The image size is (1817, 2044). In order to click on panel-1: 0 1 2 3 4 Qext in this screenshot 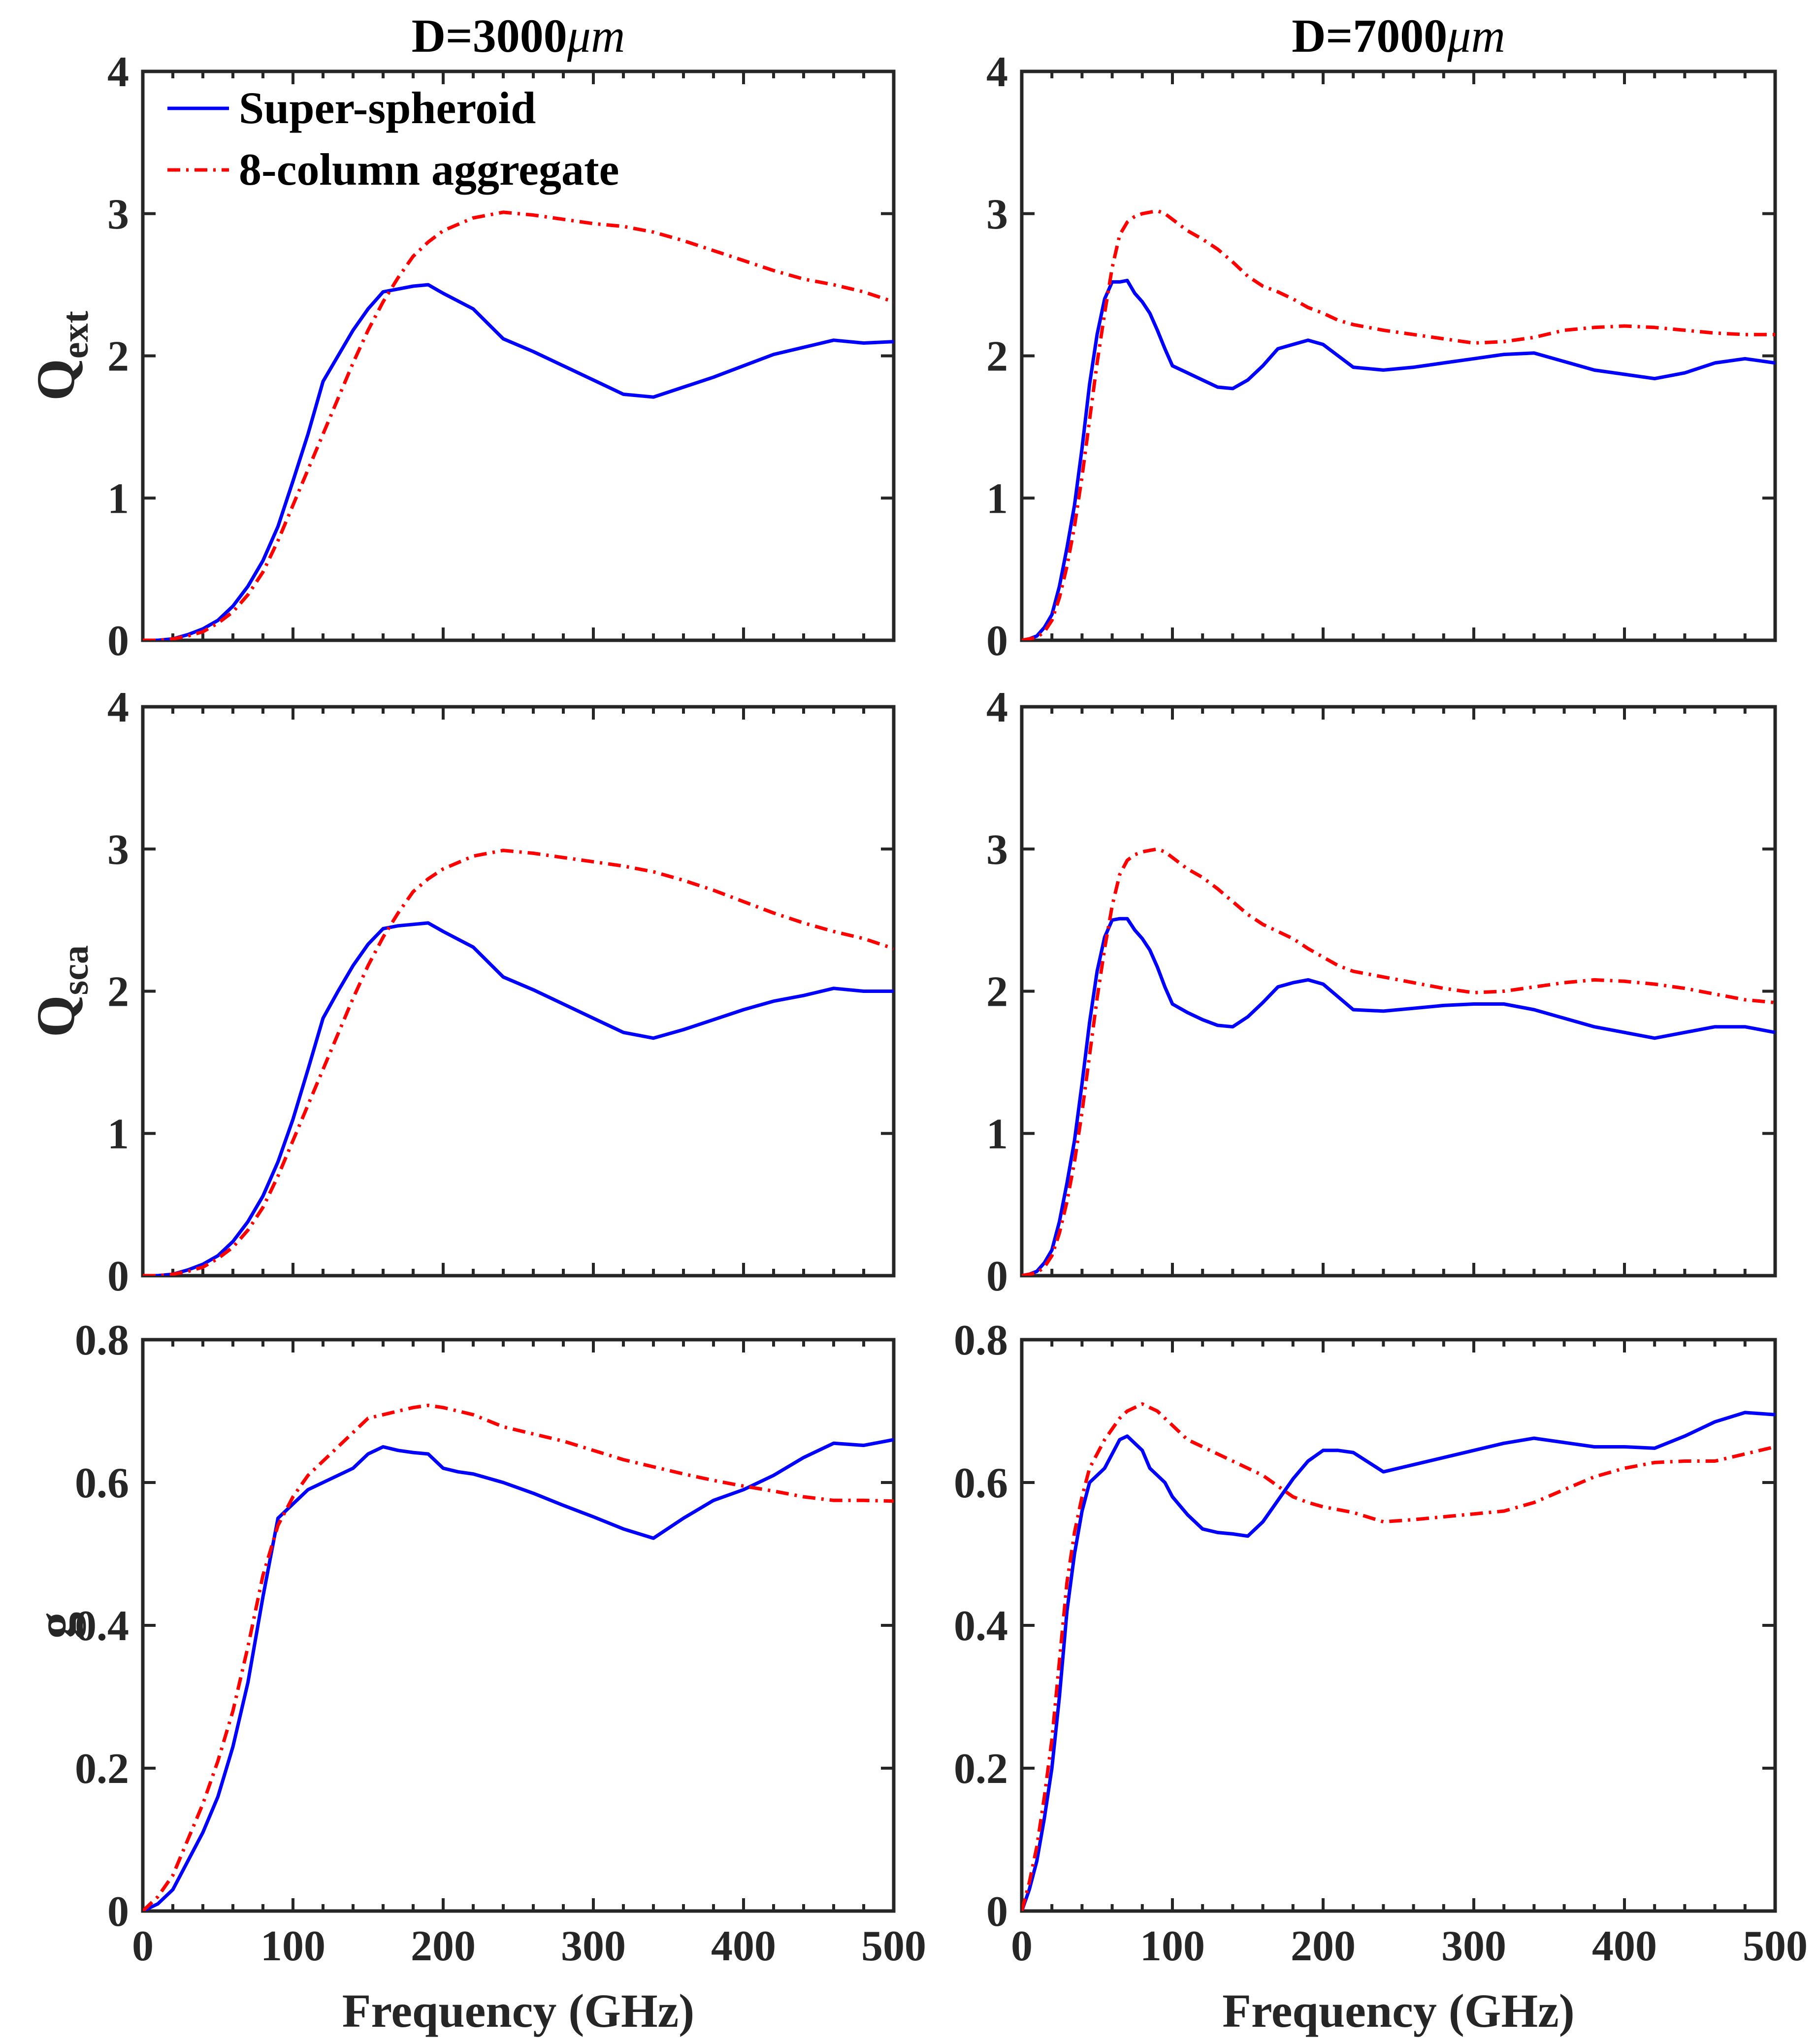, I will do `click(461, 356)`.